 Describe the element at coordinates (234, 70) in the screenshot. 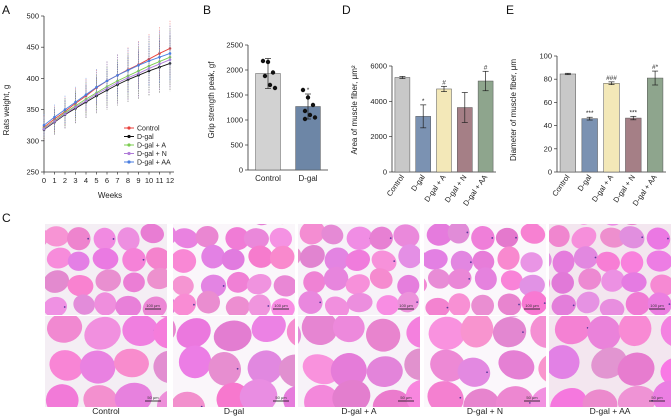

I see `panelB-ytick-label: 2000` at that location.